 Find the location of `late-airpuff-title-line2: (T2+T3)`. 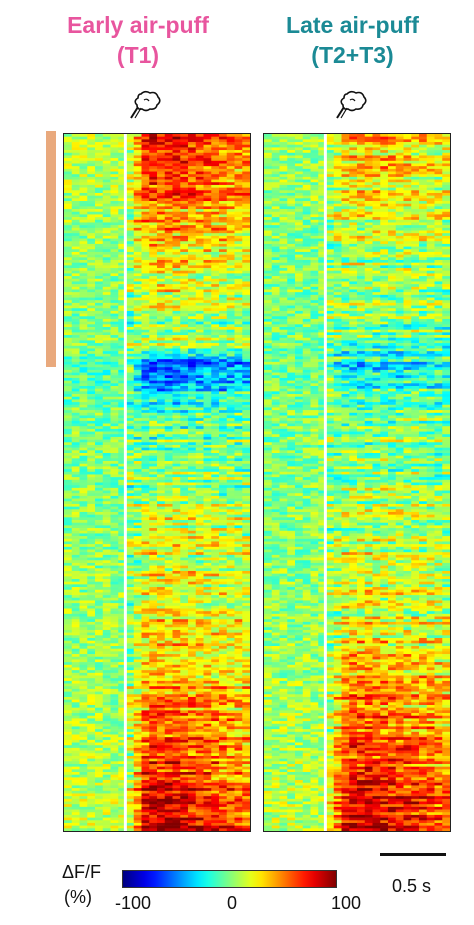

late-airpuff-title-line2: (T2+T3) is located at coordinates (352, 55).